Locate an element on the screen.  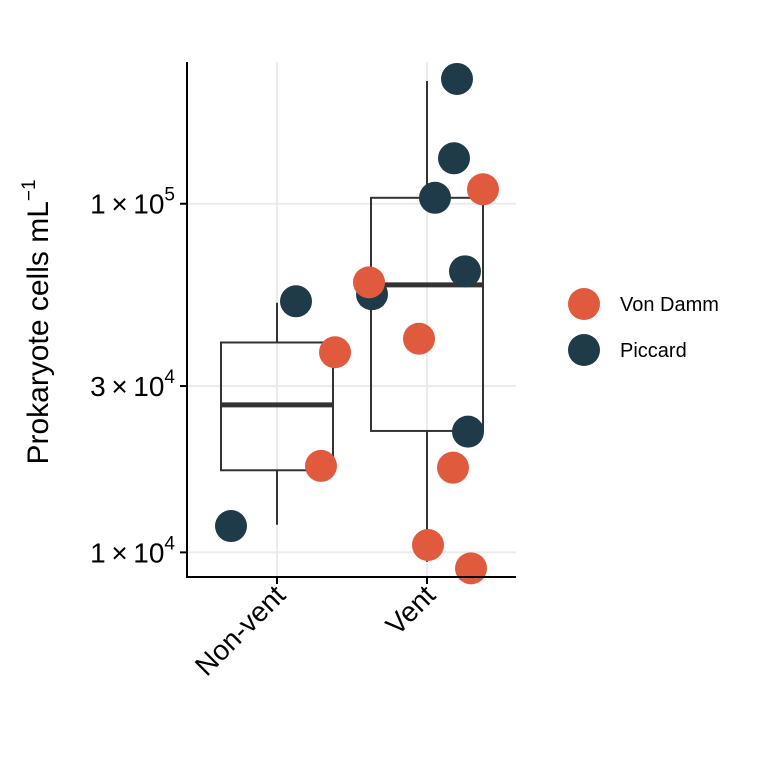
legend-label: Von Damm is located at coordinates (669, 305).